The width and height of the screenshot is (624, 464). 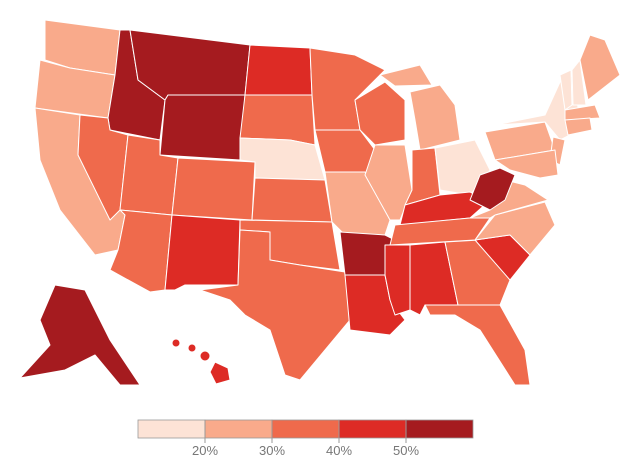 I want to click on legend-label: 30%, so click(x=272, y=450).